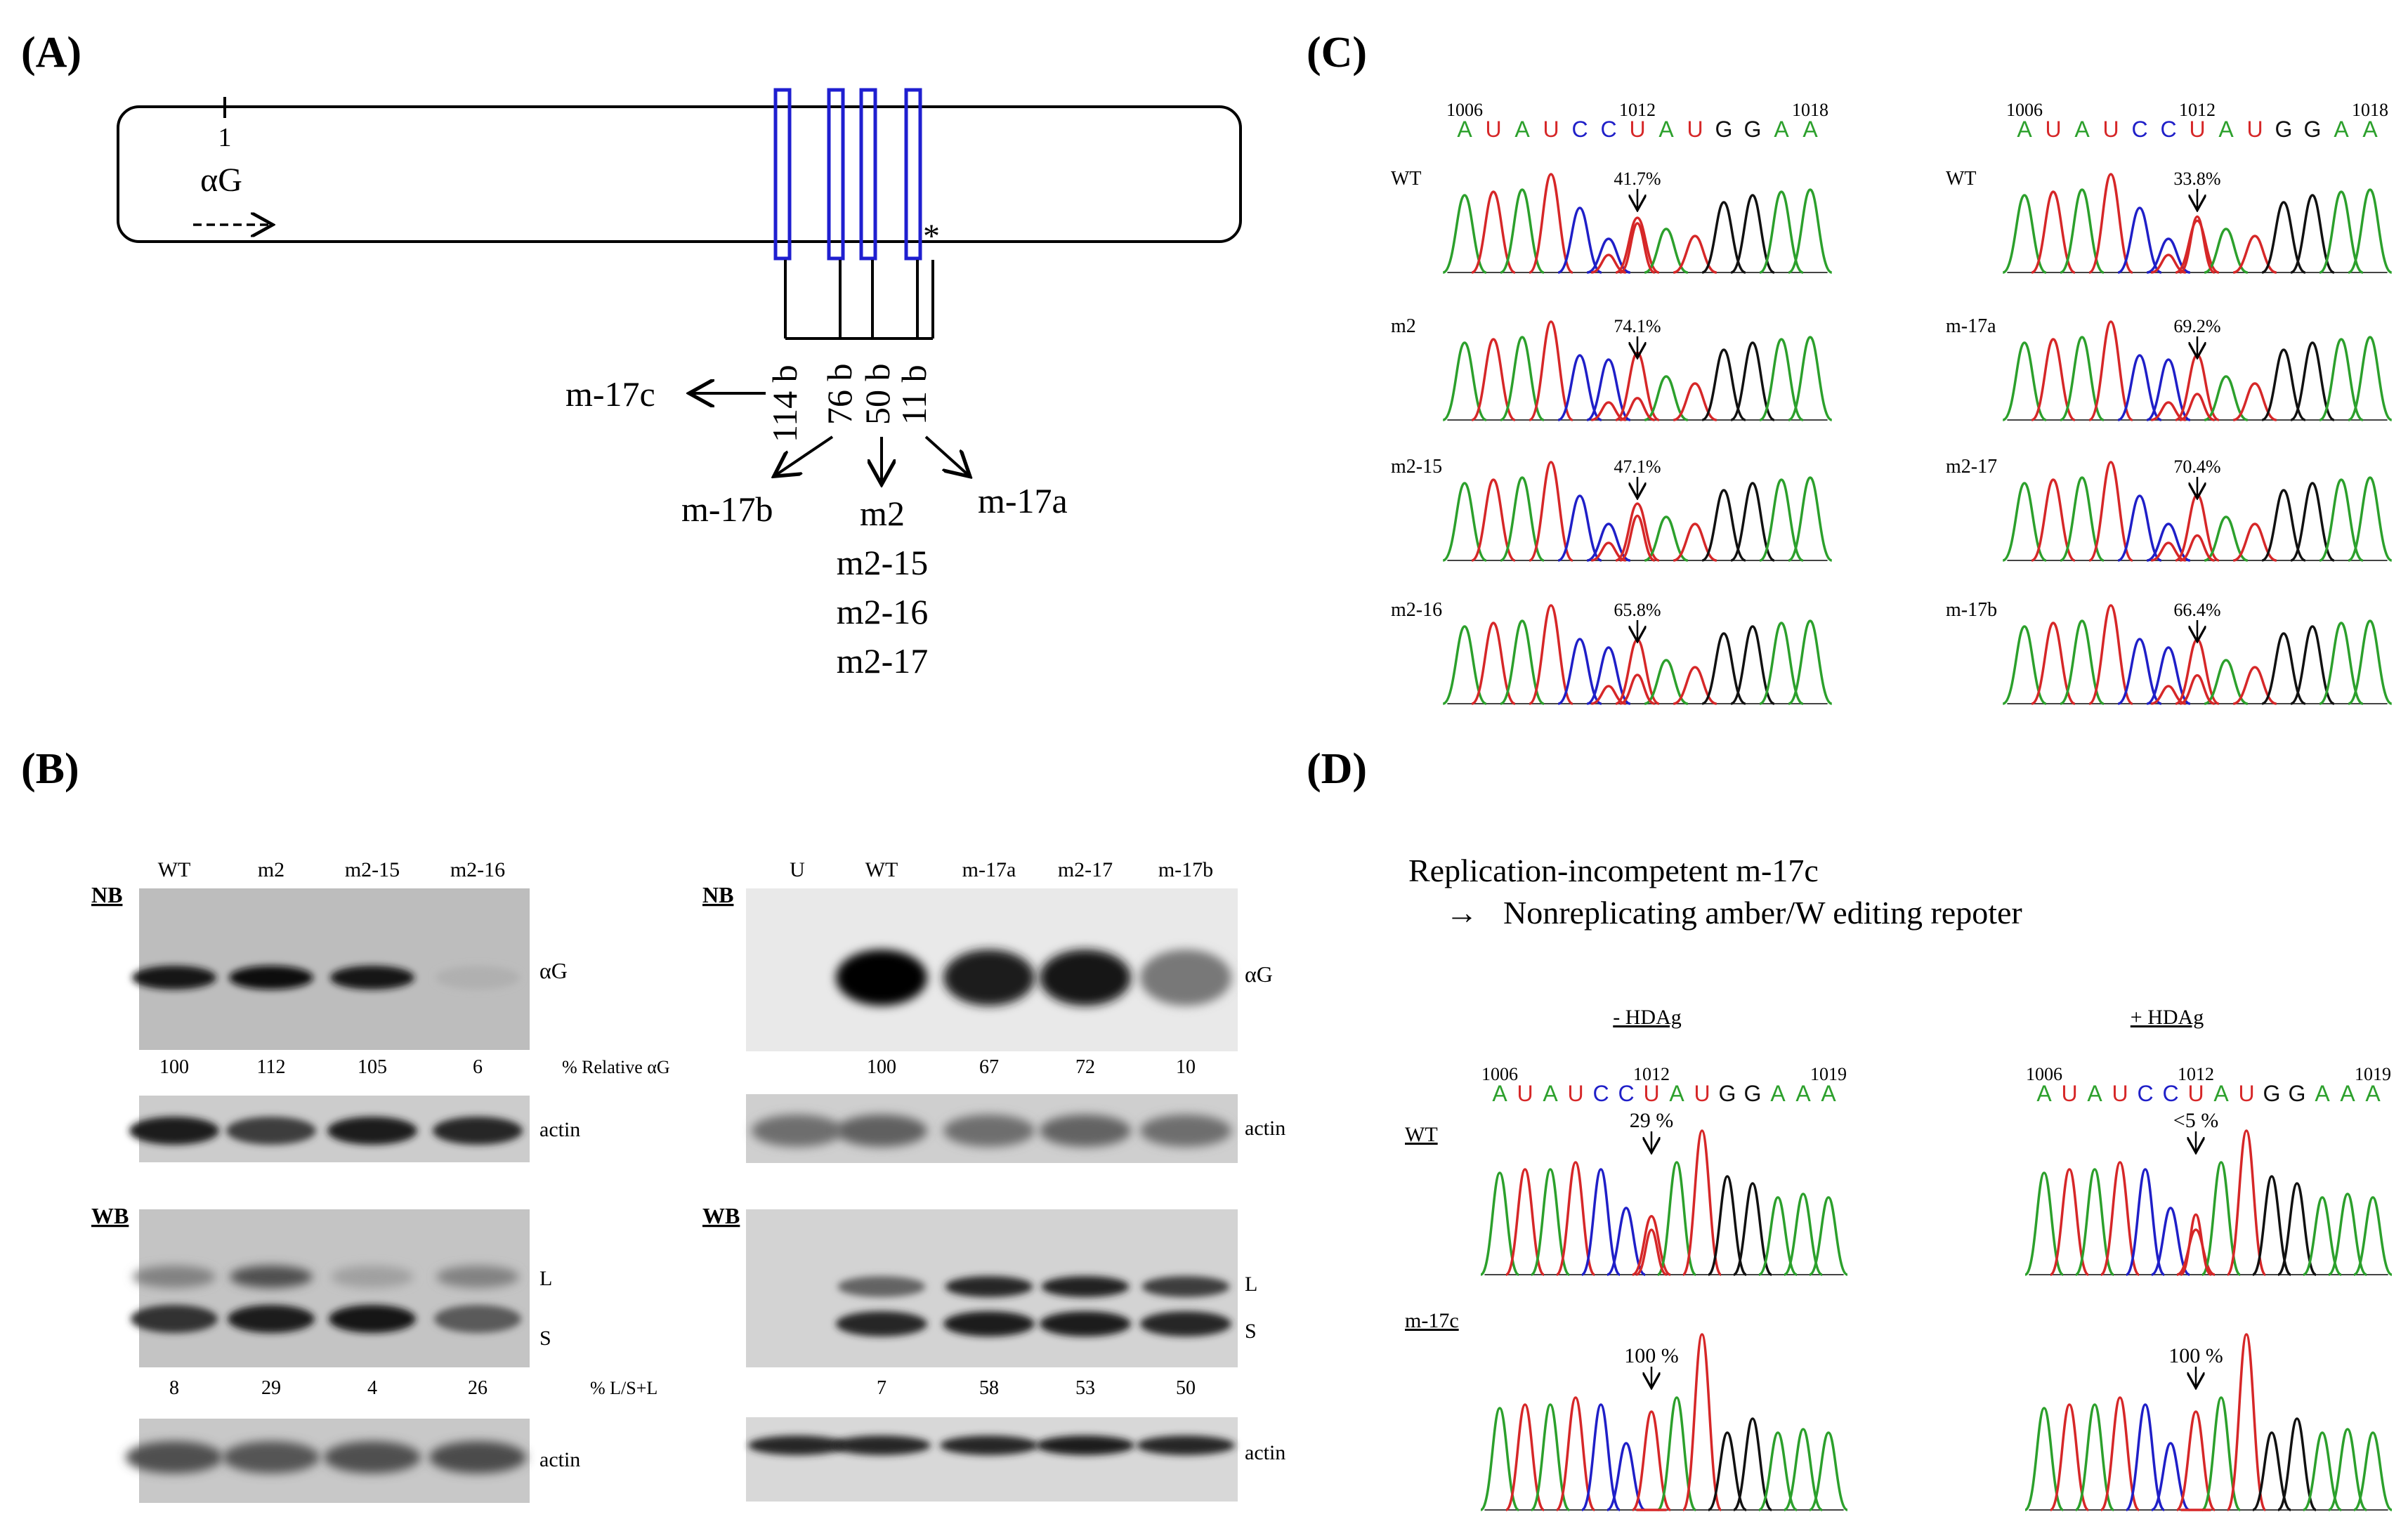 This screenshot has width=2408, height=1531. What do you see at coordinates (1337, 53) in the screenshot?
I see `panel-label-c: (C)` at bounding box center [1337, 53].